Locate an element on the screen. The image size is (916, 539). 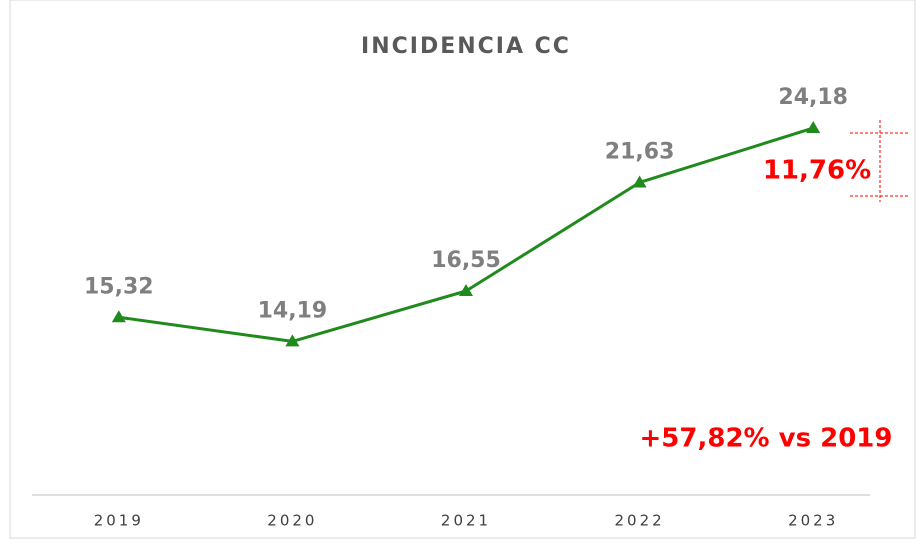
data-label: 24,18 is located at coordinates (813, 97).